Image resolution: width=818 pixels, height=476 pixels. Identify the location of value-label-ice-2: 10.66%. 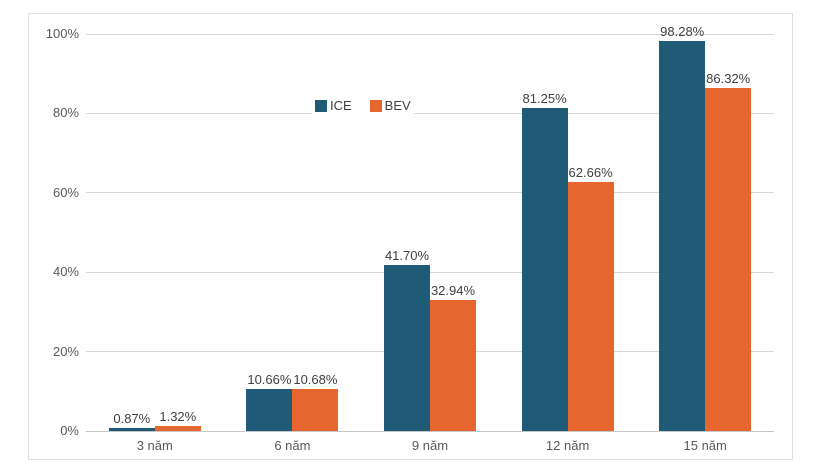
(269, 379).